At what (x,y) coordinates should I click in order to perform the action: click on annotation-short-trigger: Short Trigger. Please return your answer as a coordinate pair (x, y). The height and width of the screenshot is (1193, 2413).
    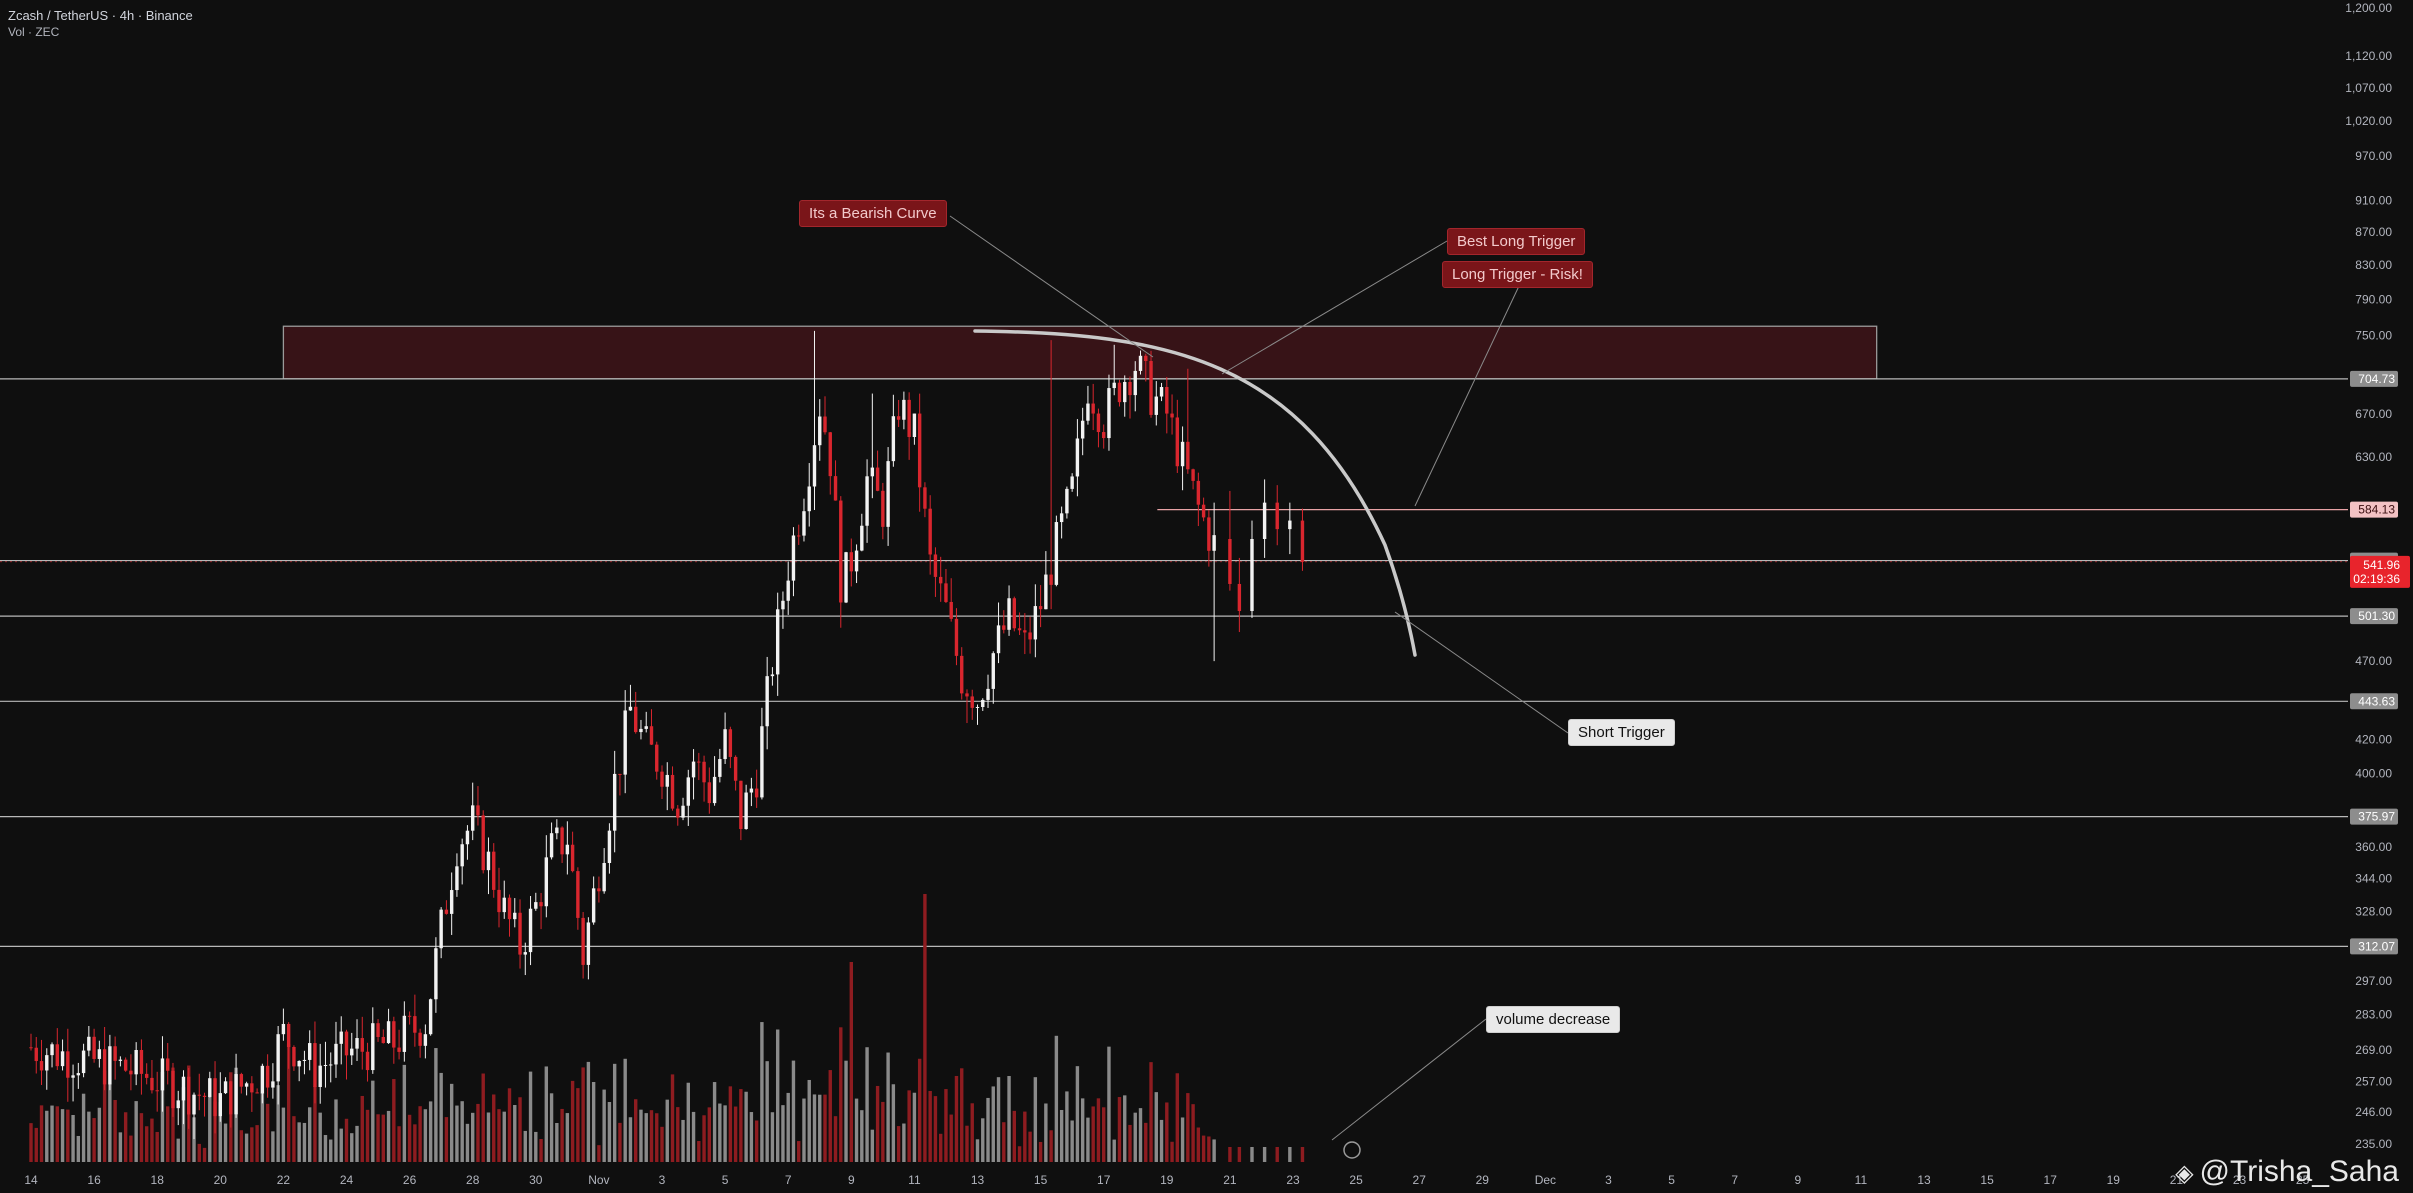
    Looking at the image, I should click on (1621, 732).